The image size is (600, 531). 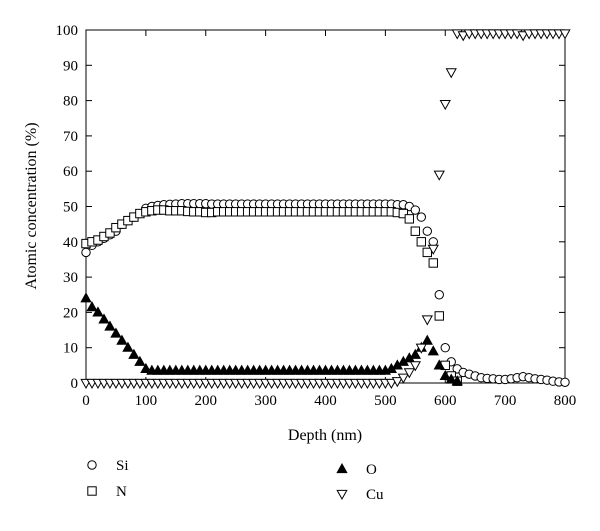 I want to click on legend-marker-n, so click(x=92, y=491).